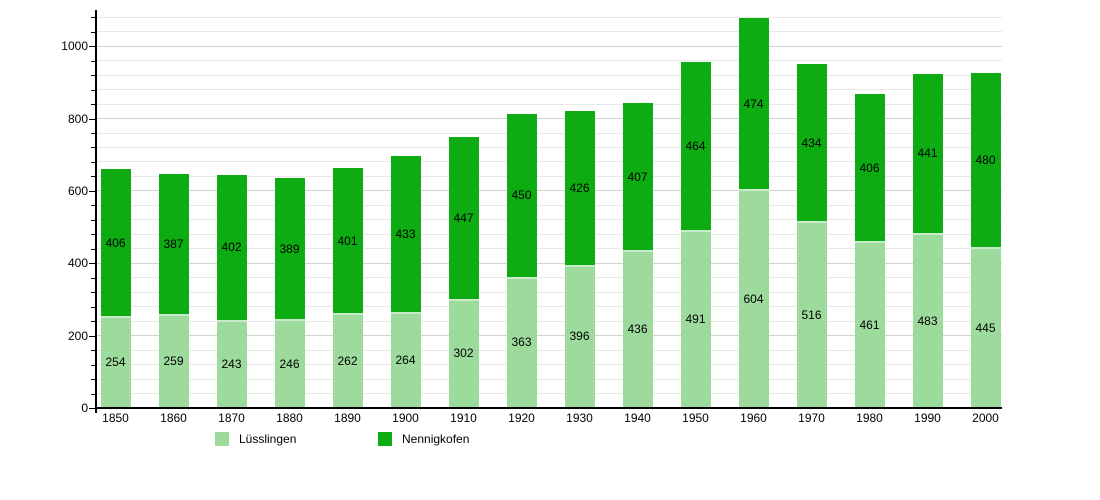 This screenshot has height=500, width=1100. I want to click on bar-value-lusslingen-1870: 243, so click(231, 364).